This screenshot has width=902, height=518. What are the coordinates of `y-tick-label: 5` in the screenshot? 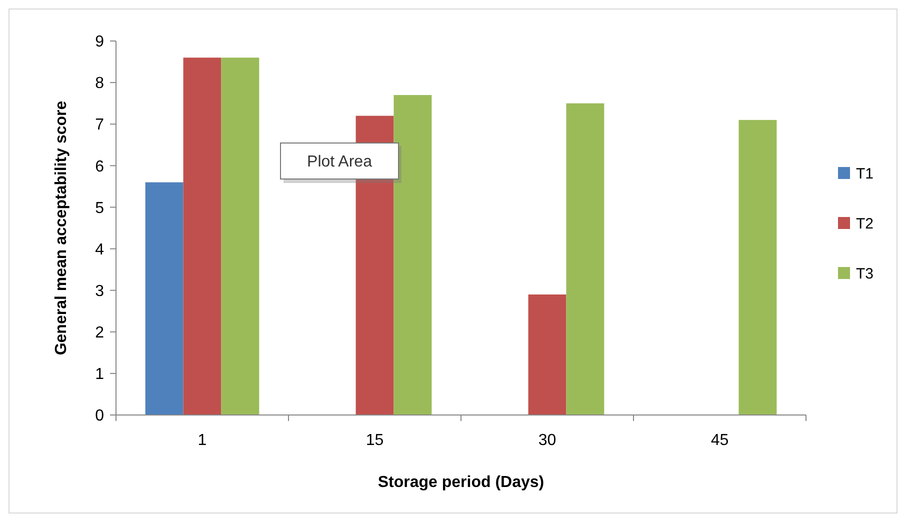 It's located at (99, 208).